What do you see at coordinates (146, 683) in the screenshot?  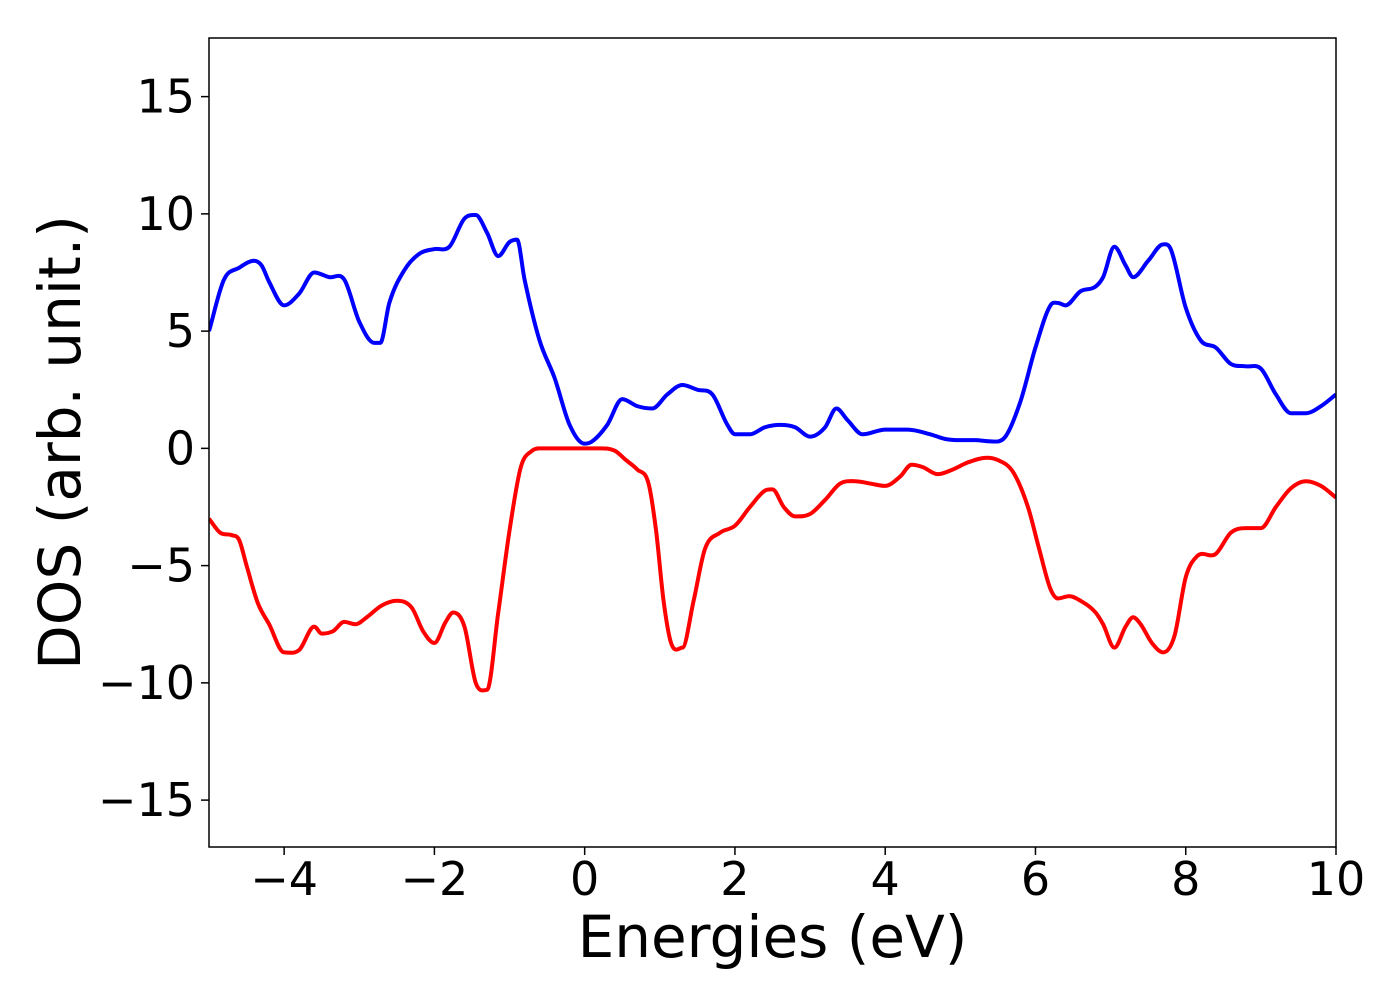 I see `y-tick-label: −10` at bounding box center [146, 683].